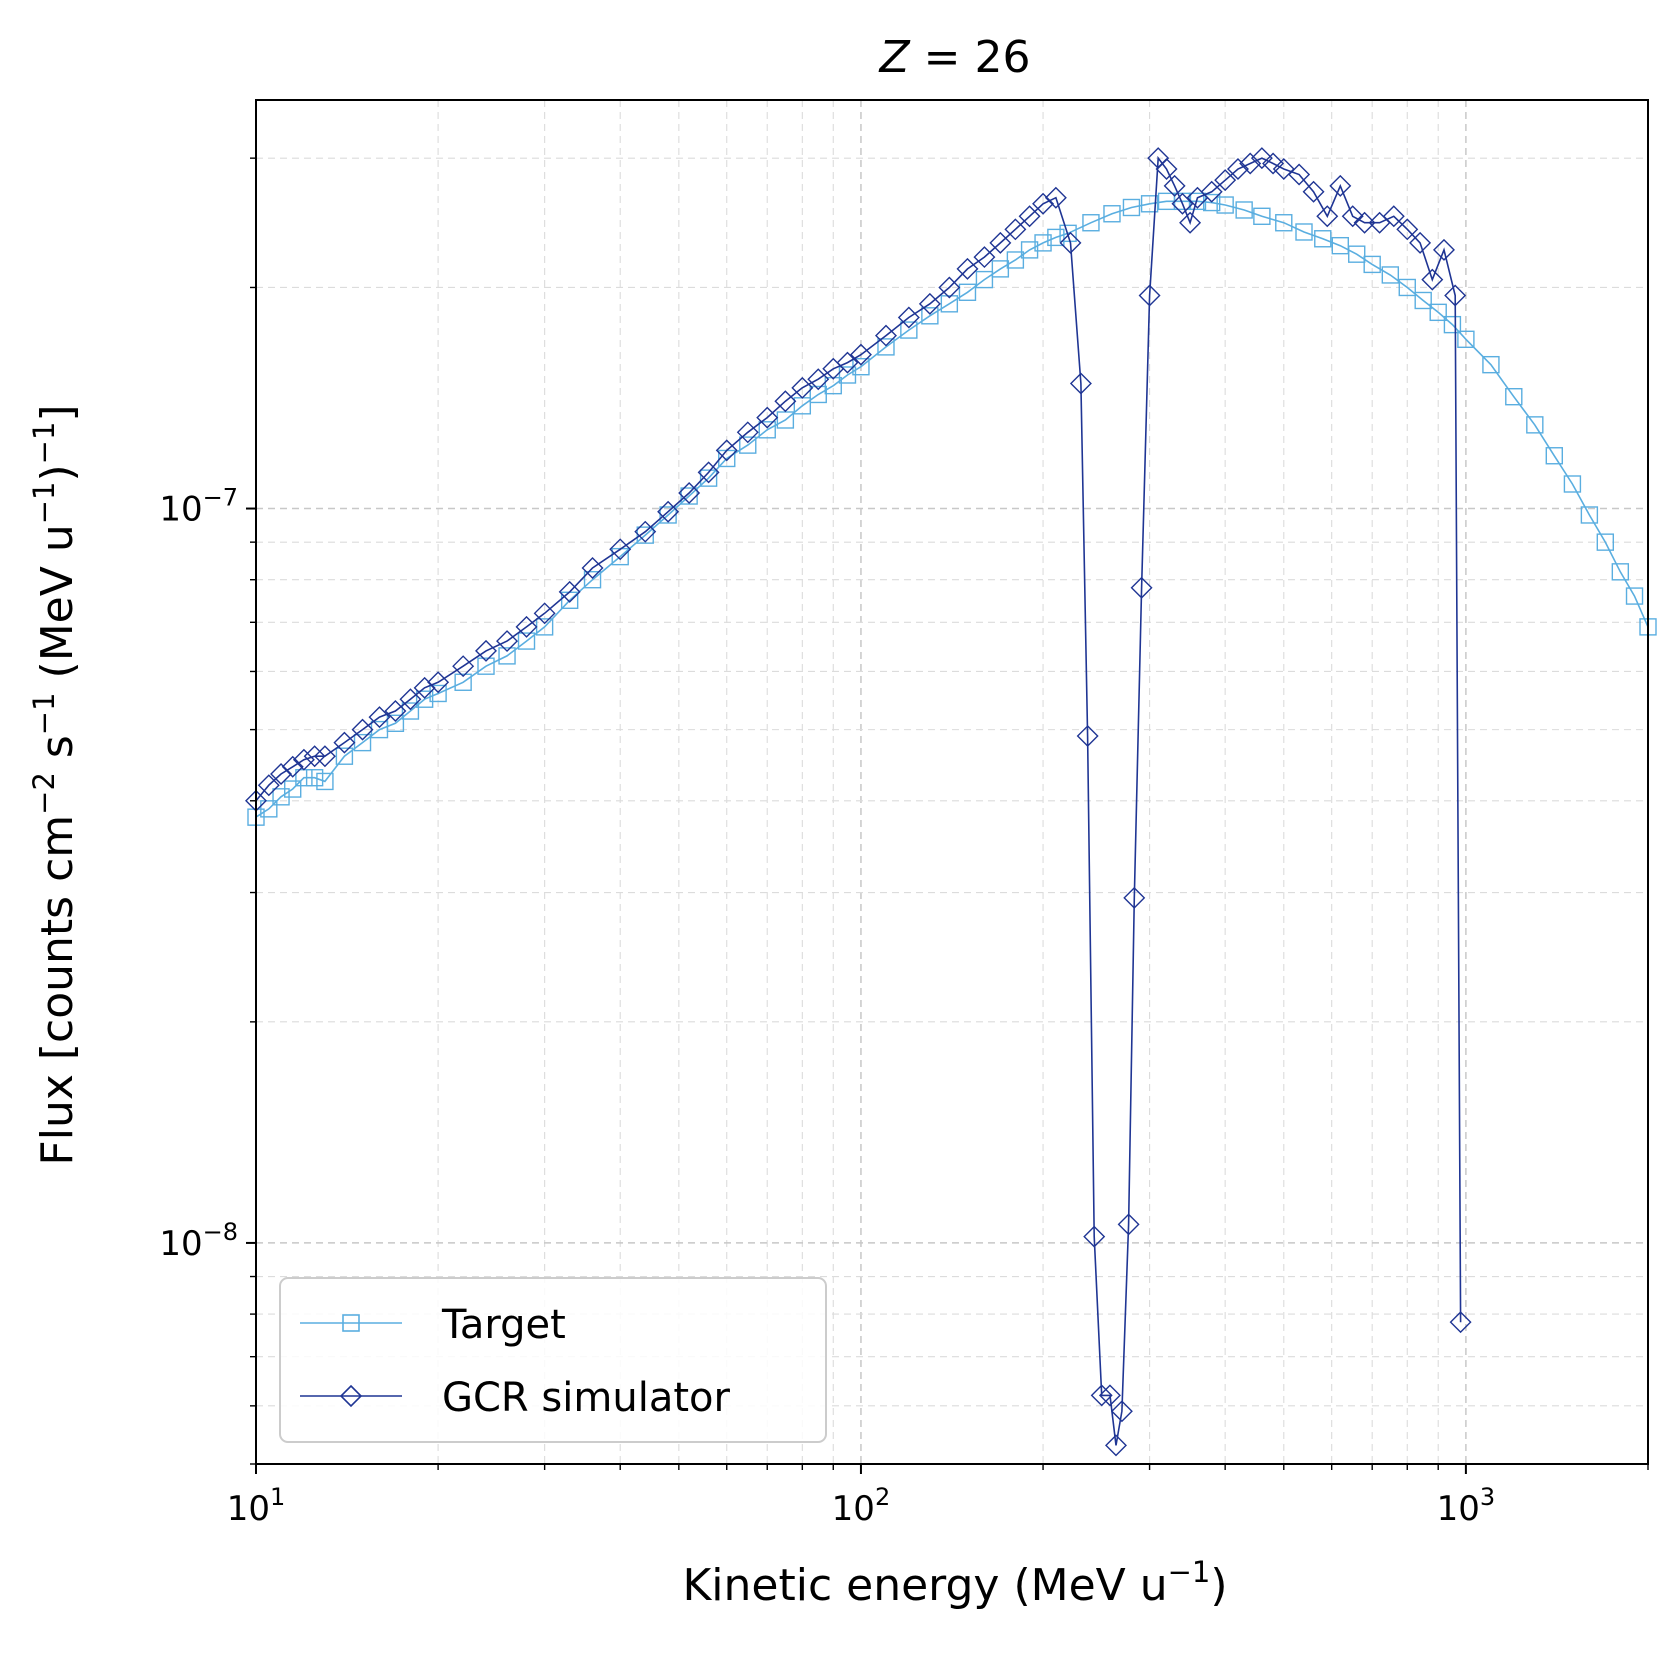 This screenshot has width=1673, height=1656. Describe the element at coordinates (351, 1323) in the screenshot. I see `legend-target-marker` at that location.